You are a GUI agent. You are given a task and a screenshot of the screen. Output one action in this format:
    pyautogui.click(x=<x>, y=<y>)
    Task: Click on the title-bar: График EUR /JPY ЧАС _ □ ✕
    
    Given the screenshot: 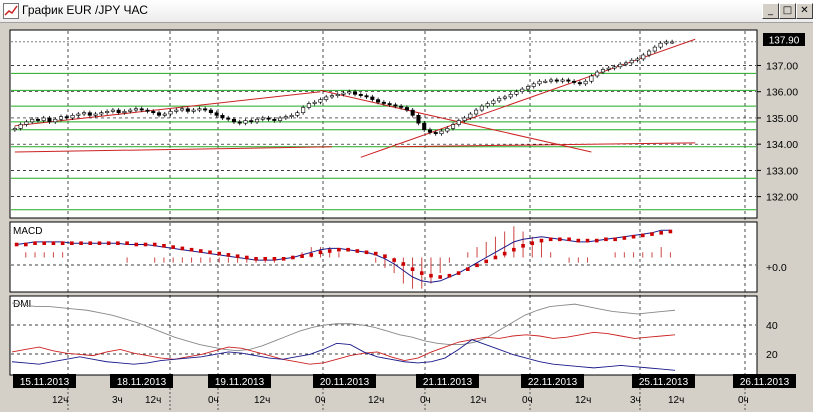 What is the action you would take?
    pyautogui.click(x=406, y=11)
    